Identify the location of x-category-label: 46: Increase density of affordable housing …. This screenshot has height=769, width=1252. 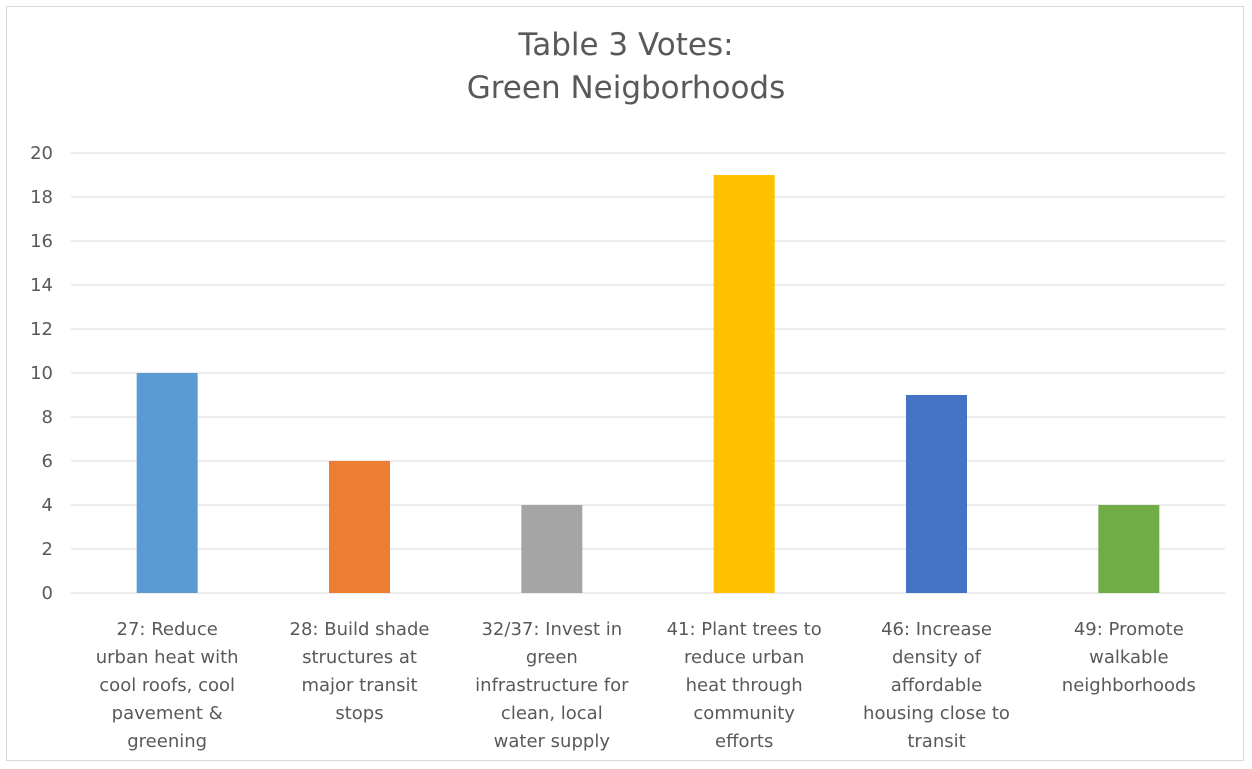
(936, 685).